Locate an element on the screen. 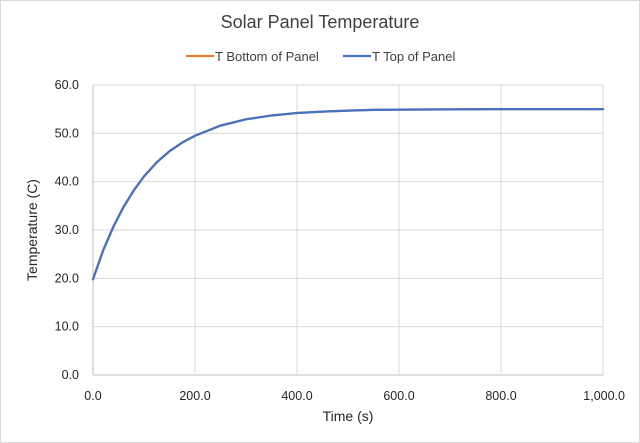 This screenshot has width=640, height=443. x-tick-label: 1,000.0 is located at coordinates (604, 396).